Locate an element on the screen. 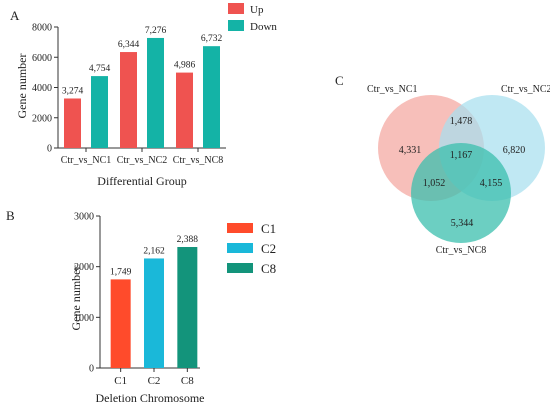 This screenshot has width=550, height=409. panel-a-data-label: 4,986 is located at coordinates (185, 66).